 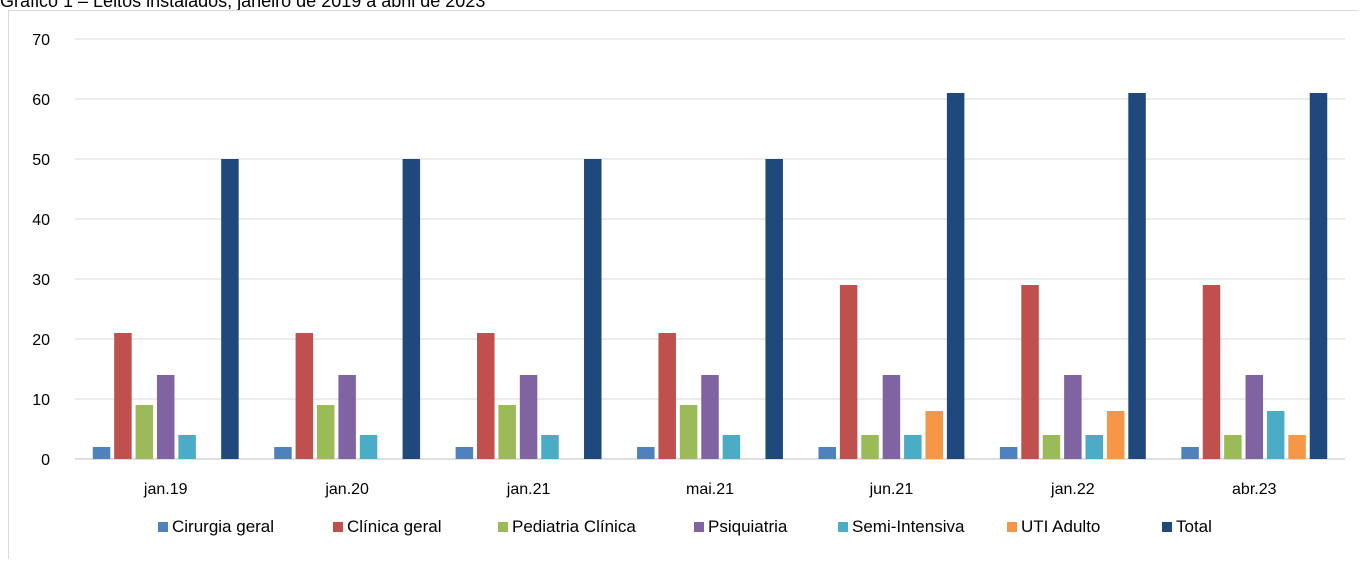 I want to click on legend-item: UTI Adulto, so click(x=1053, y=526).